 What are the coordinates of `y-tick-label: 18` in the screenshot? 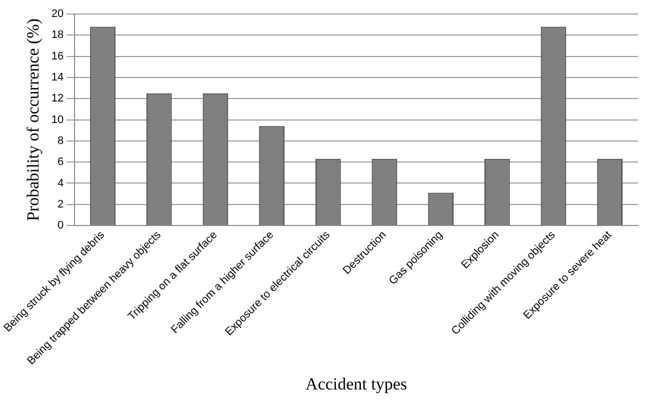 It's located at (57, 35).